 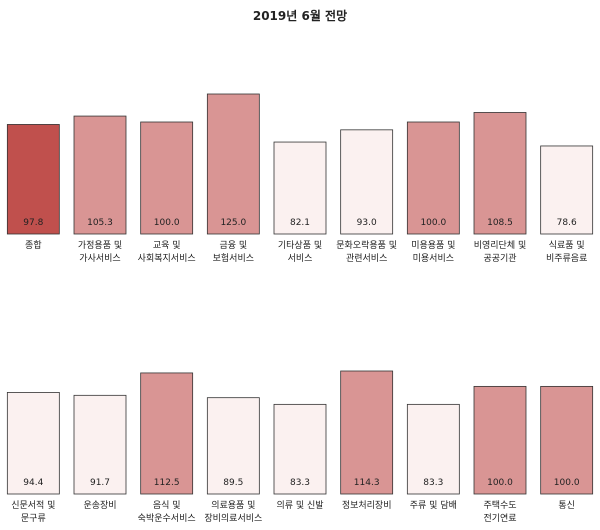 I want to click on category-label: 정보처리장비, so click(x=367, y=505).